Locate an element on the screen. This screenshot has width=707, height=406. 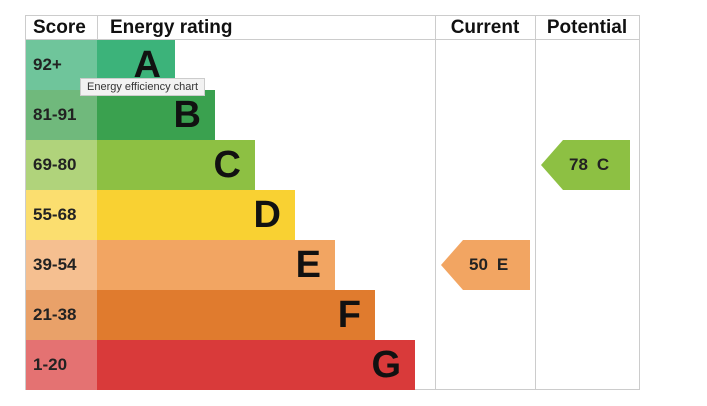
score-cell: 39-54 is located at coordinates (61, 265).